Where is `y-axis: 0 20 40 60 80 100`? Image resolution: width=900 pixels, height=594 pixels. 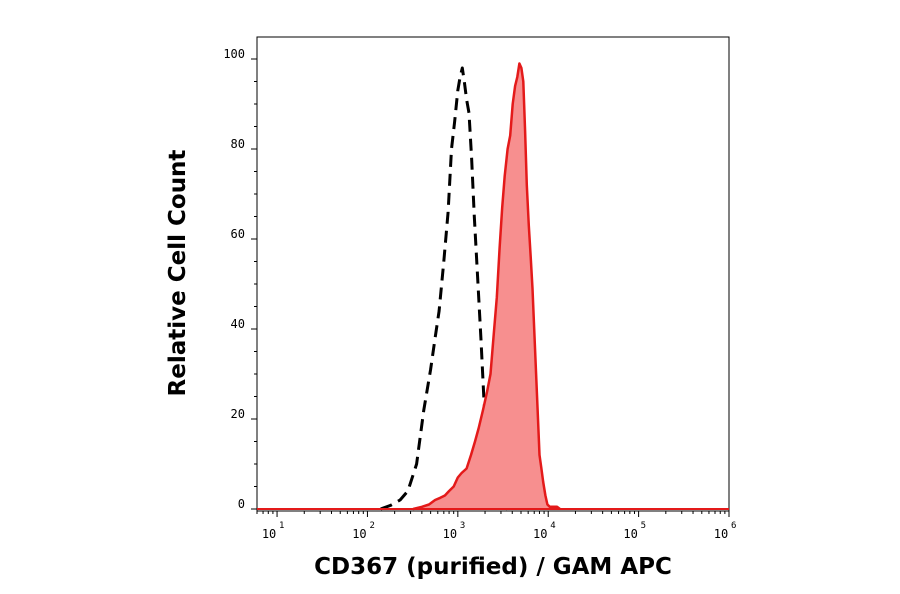 y-axis: 0 20 40 60 80 100 is located at coordinates (240, 279).